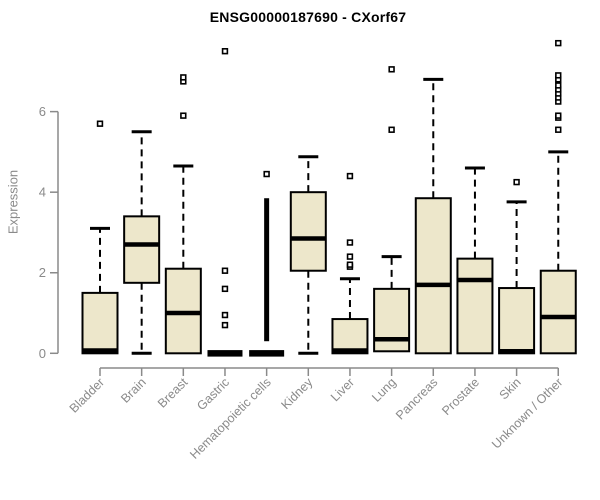 The width and height of the screenshot is (600, 500). I want to click on box-pancreas, so click(433, 276).